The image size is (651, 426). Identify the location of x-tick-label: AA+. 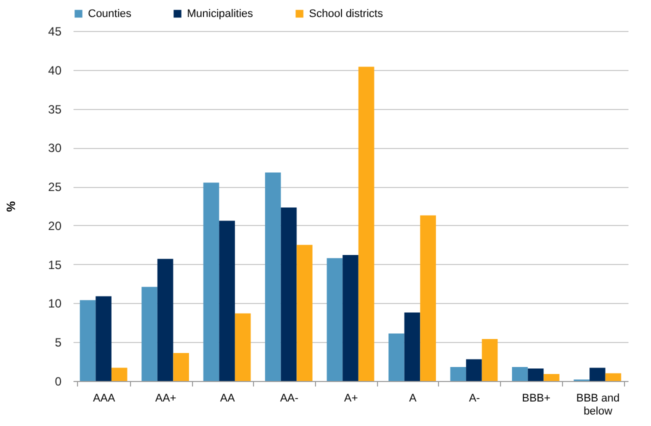
(165, 398).